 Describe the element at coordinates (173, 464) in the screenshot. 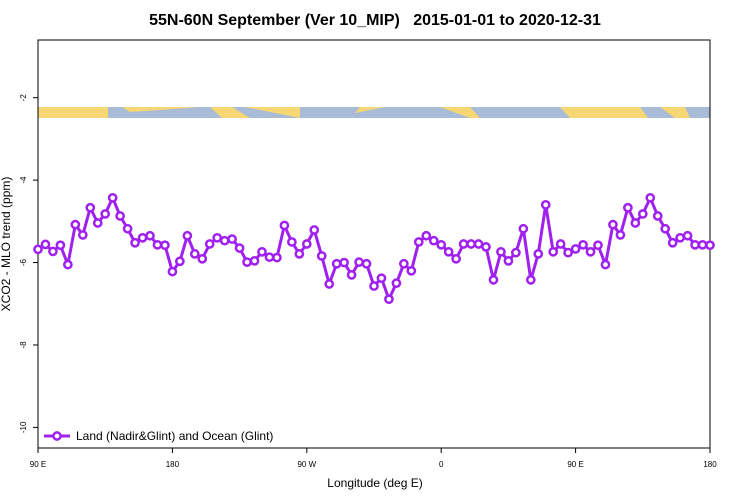

I see `x-tick-label: 180` at that location.